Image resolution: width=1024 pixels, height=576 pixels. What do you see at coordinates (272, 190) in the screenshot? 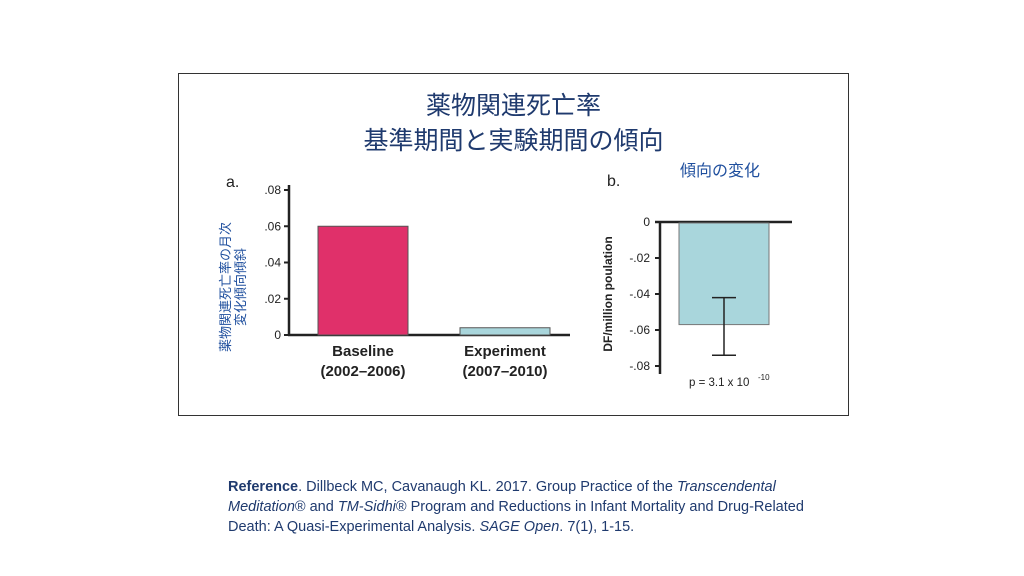
I see `y-tick-label-a: .08` at bounding box center [272, 190].